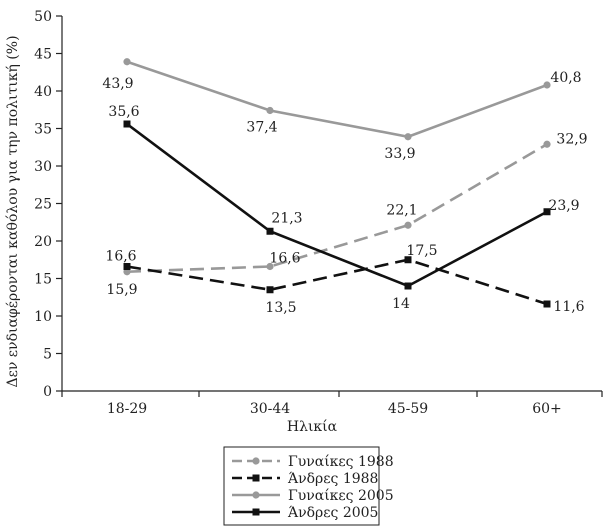  Describe the element at coordinates (43, 317) in the screenshot. I see `y-tick-label: 10` at that location.